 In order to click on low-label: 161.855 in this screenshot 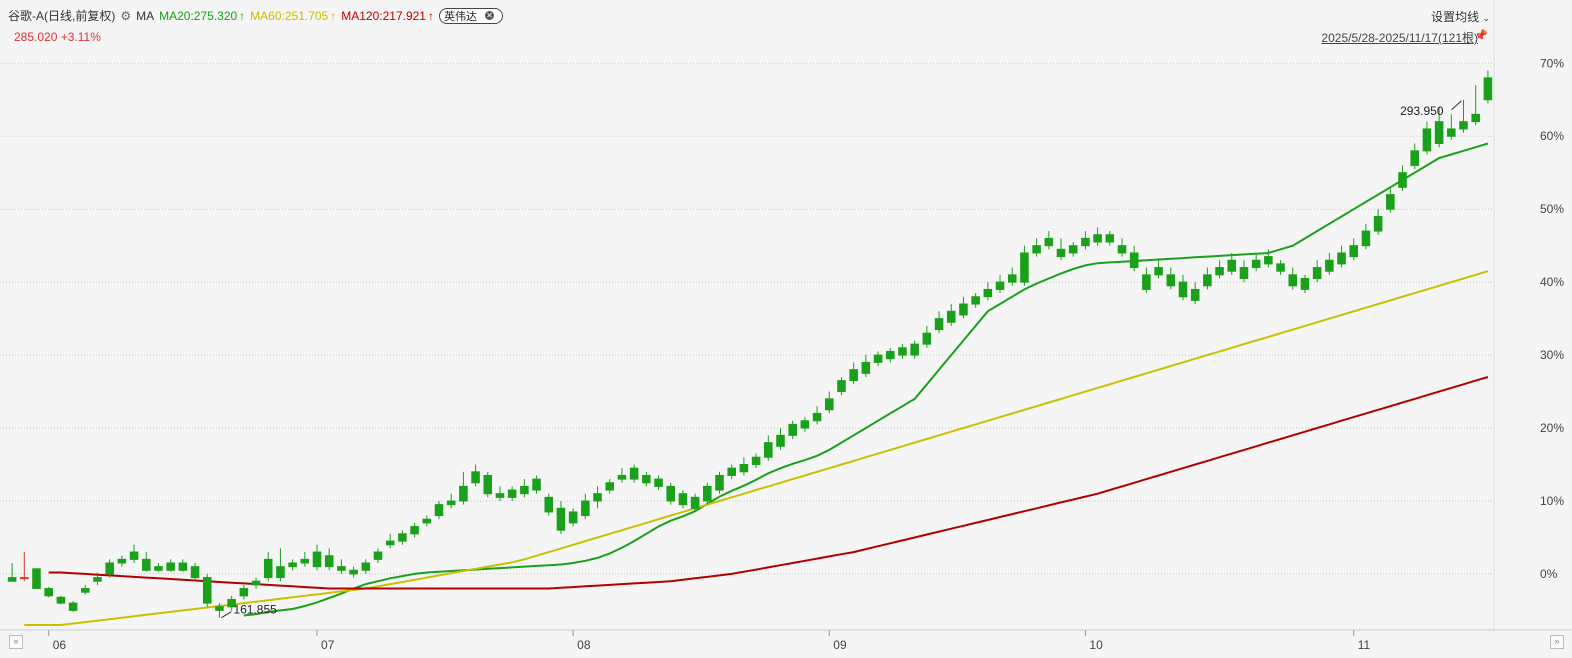, I will do `click(255, 610)`.